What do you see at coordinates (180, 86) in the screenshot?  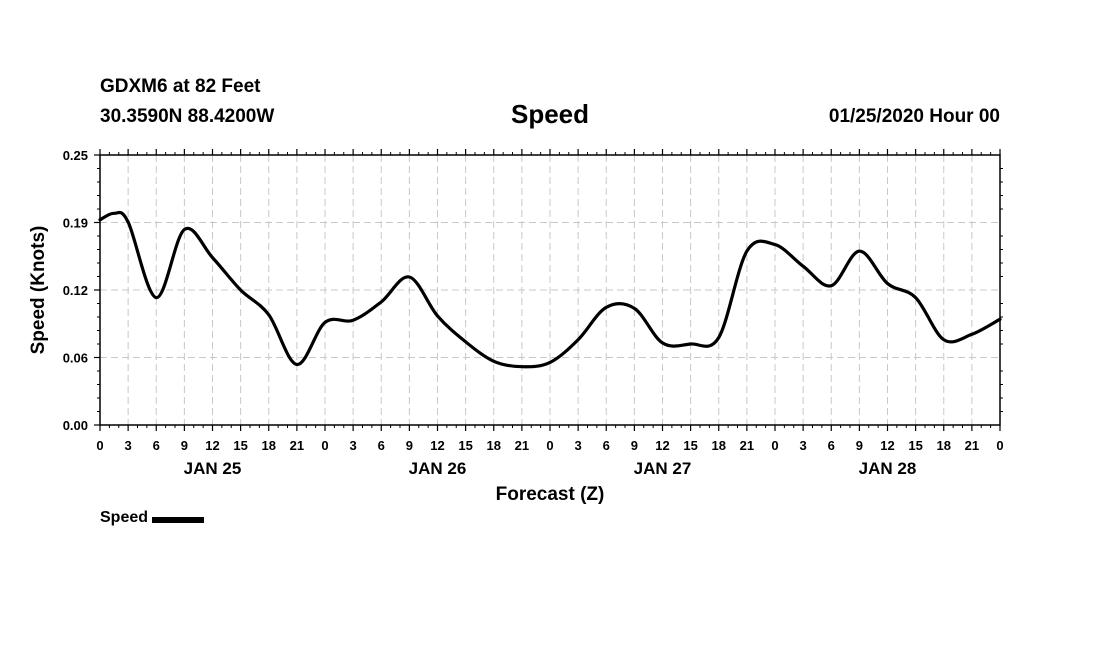 I see `station-label: GDXM6 at 82 Feet` at bounding box center [180, 86].